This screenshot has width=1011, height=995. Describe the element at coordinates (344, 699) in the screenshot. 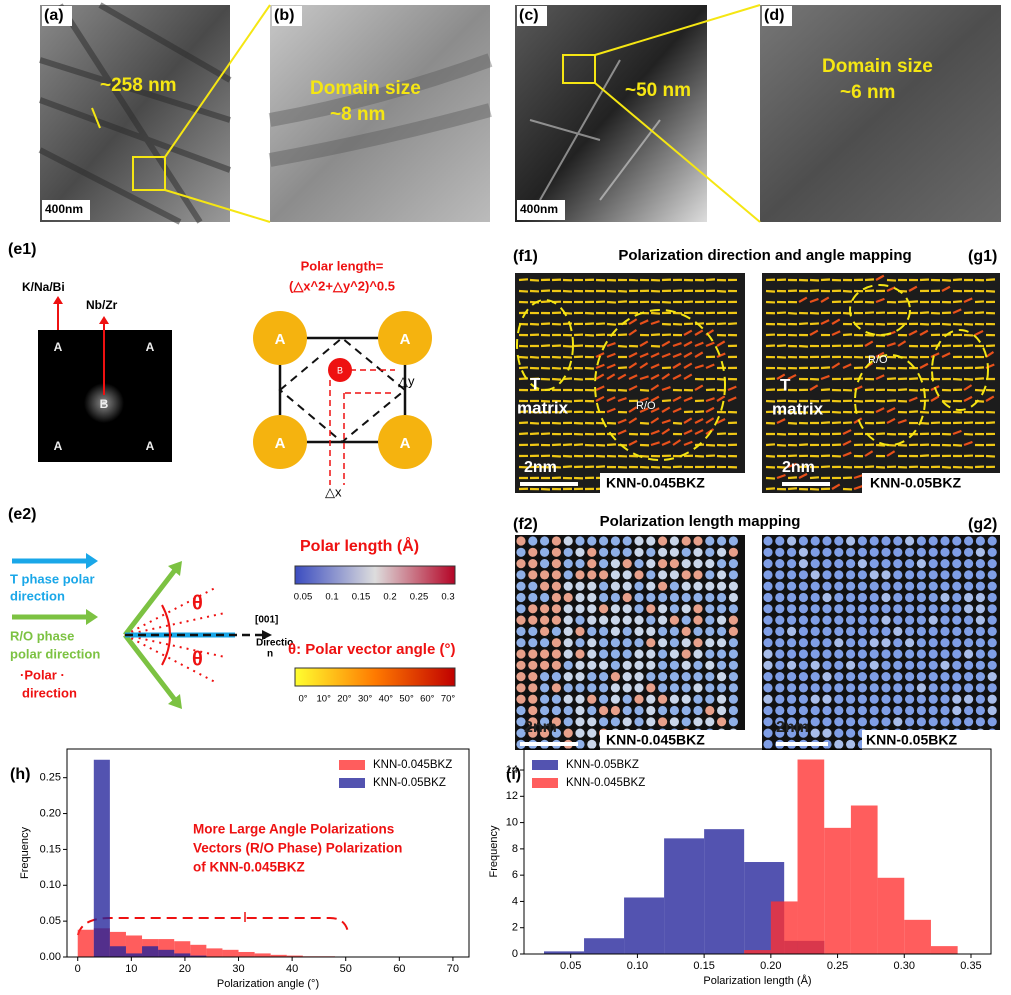

I see `colorbar-tick: 20°` at that location.